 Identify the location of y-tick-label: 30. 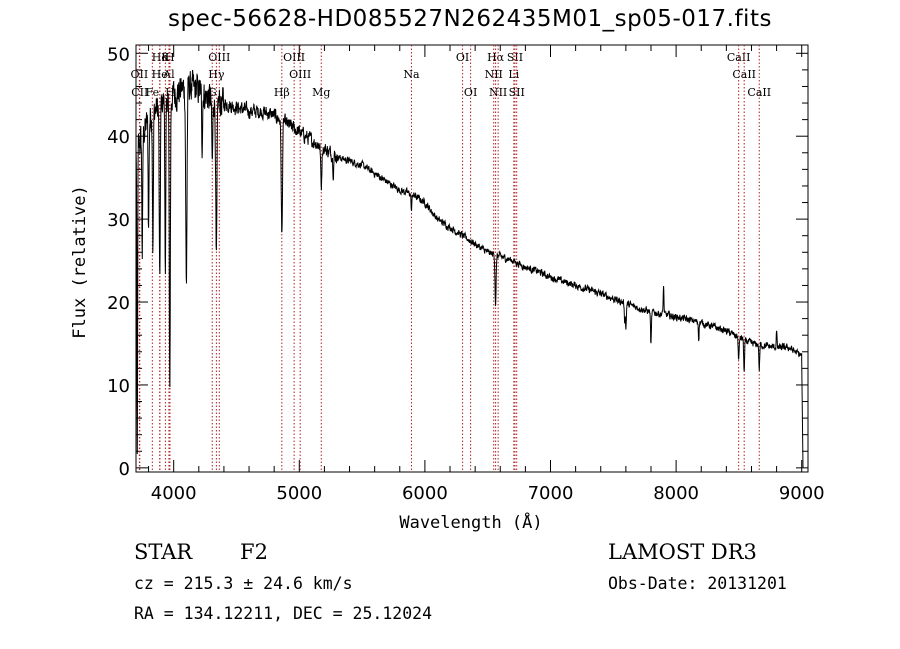
(118, 220).